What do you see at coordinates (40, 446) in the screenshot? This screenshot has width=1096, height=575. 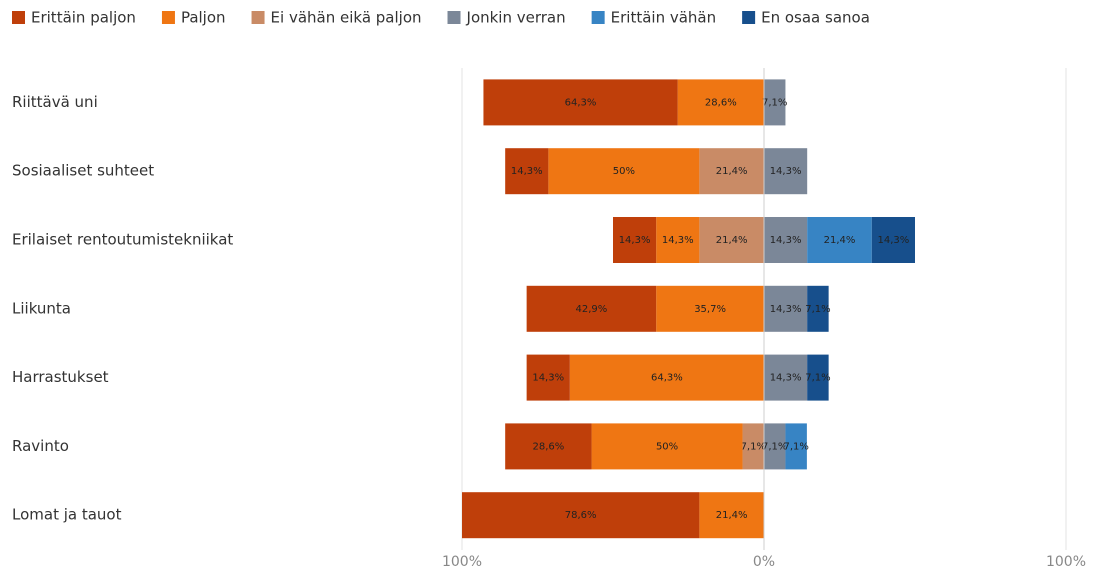 I see `category-label: Ravinto` at bounding box center [40, 446].